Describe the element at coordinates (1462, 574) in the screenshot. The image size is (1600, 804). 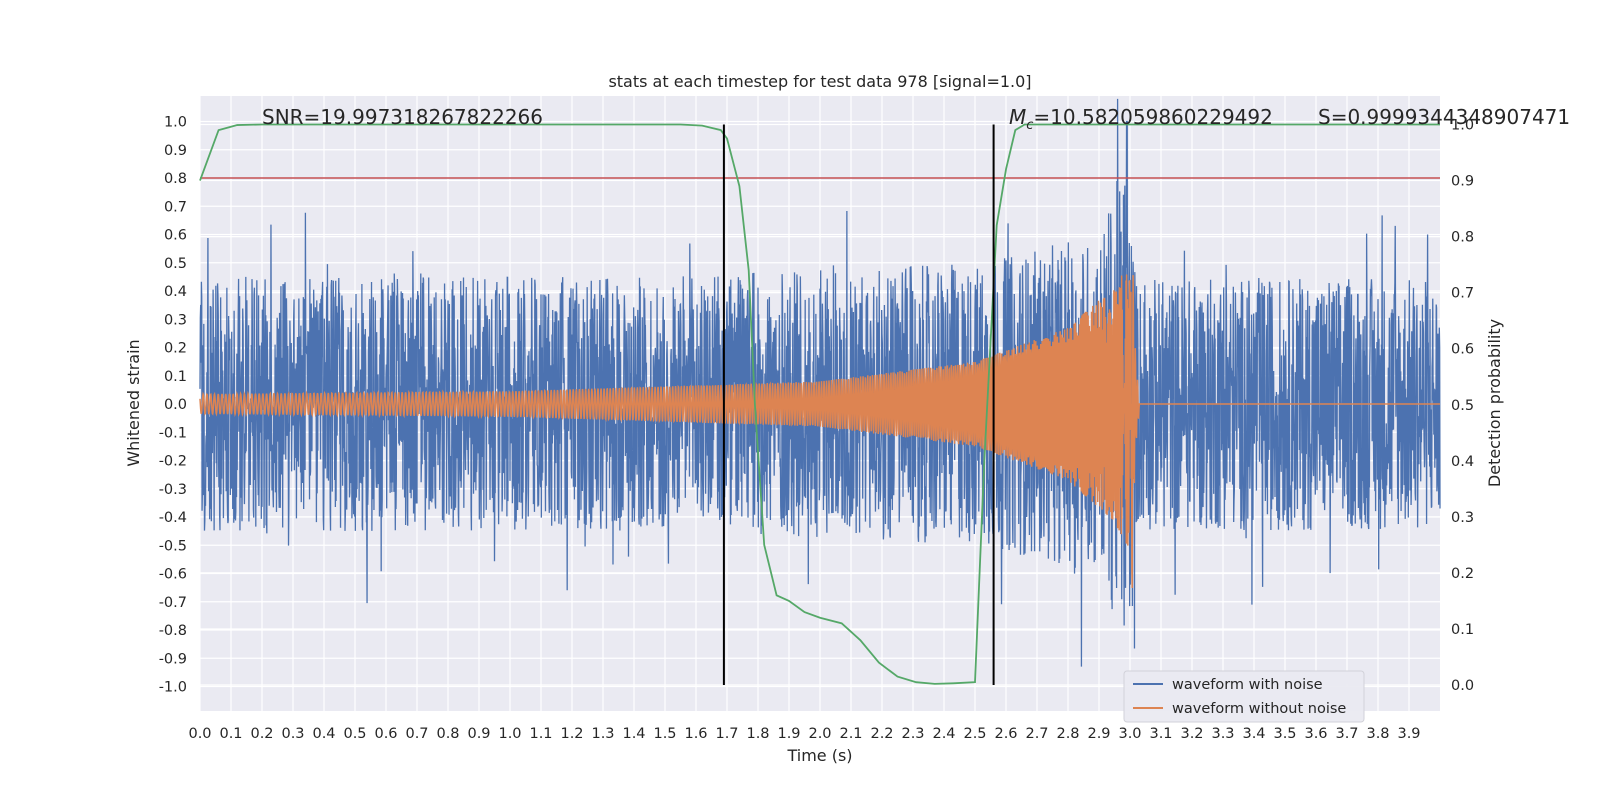
I see `y2-tick-label: 0.2` at that location.